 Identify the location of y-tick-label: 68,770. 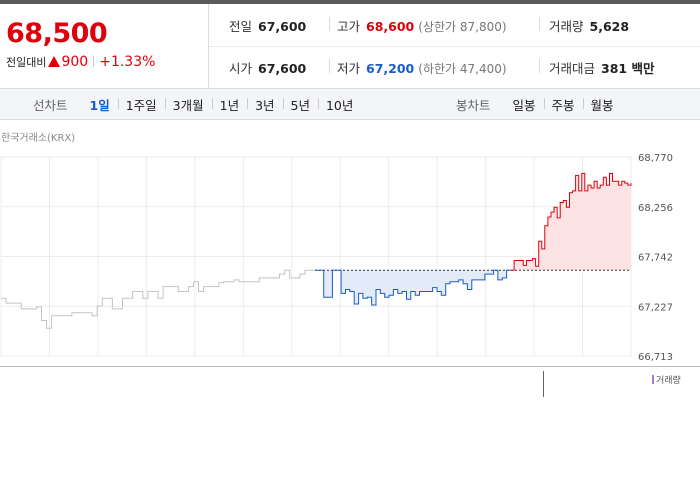
(655, 158).